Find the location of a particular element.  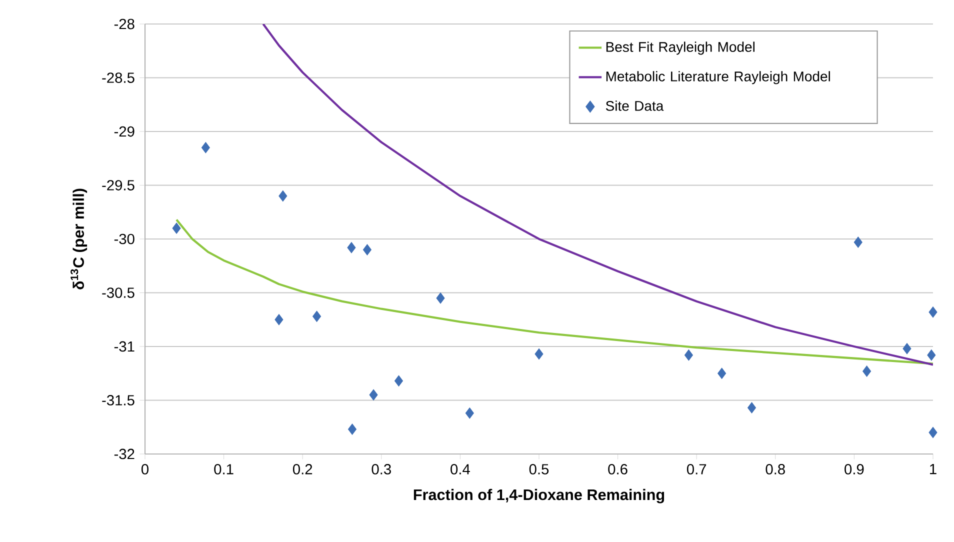

x-tick-label: 0.9 is located at coordinates (854, 469).